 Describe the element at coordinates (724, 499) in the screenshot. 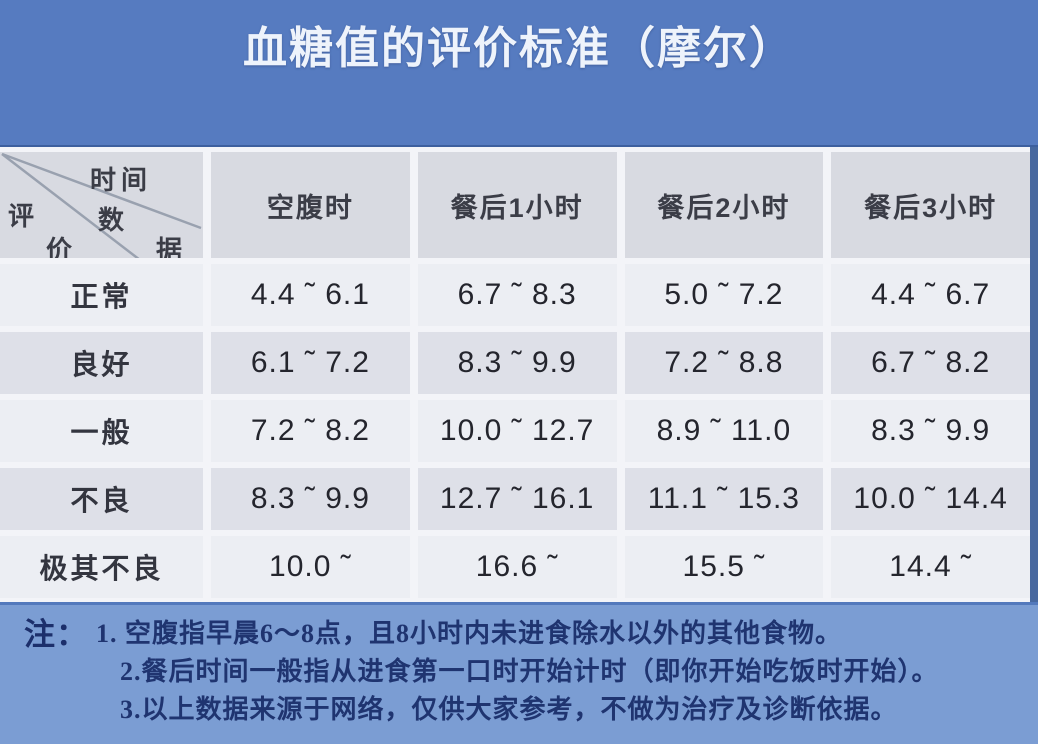

I see `value-cell: 11.1 ˜ 15.3` at that location.